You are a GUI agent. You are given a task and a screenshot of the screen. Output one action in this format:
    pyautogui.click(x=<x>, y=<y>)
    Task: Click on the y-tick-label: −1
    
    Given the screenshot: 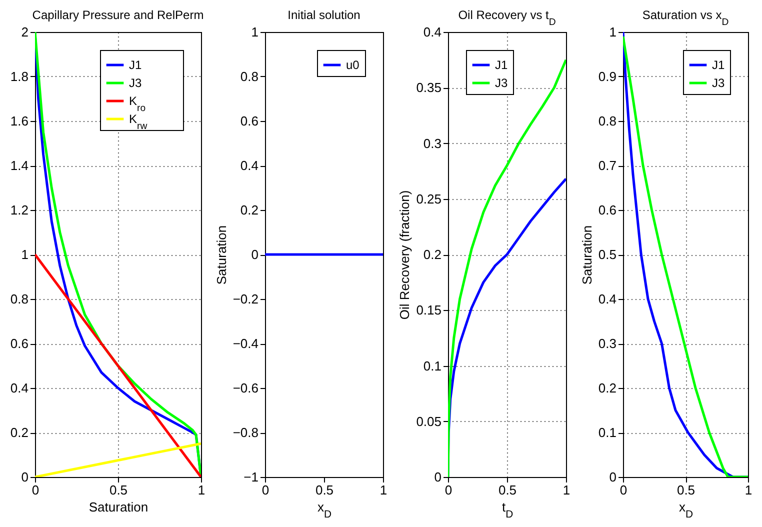 What is the action you would take?
    pyautogui.click(x=251, y=477)
    